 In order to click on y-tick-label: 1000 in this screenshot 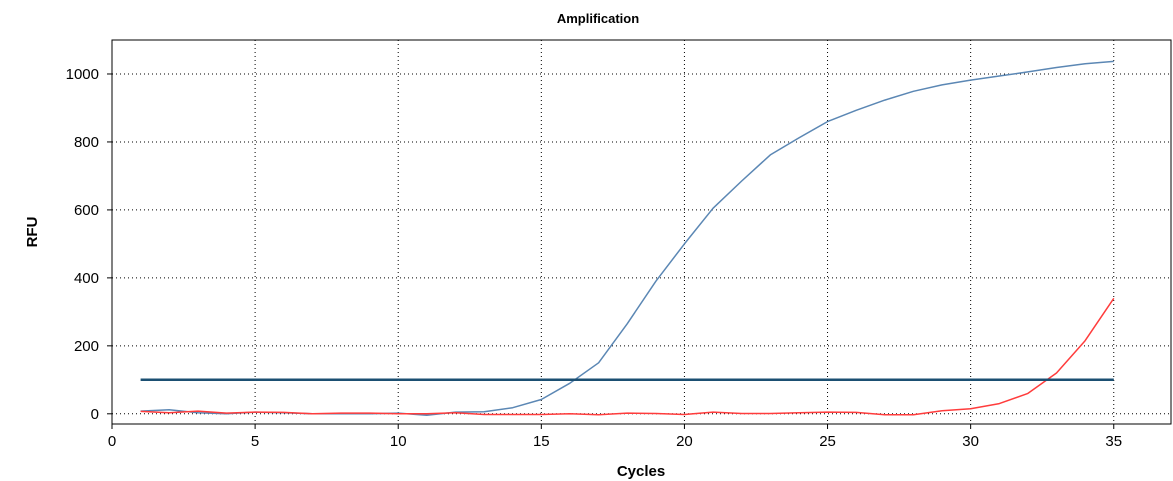, I will do `click(82, 74)`.